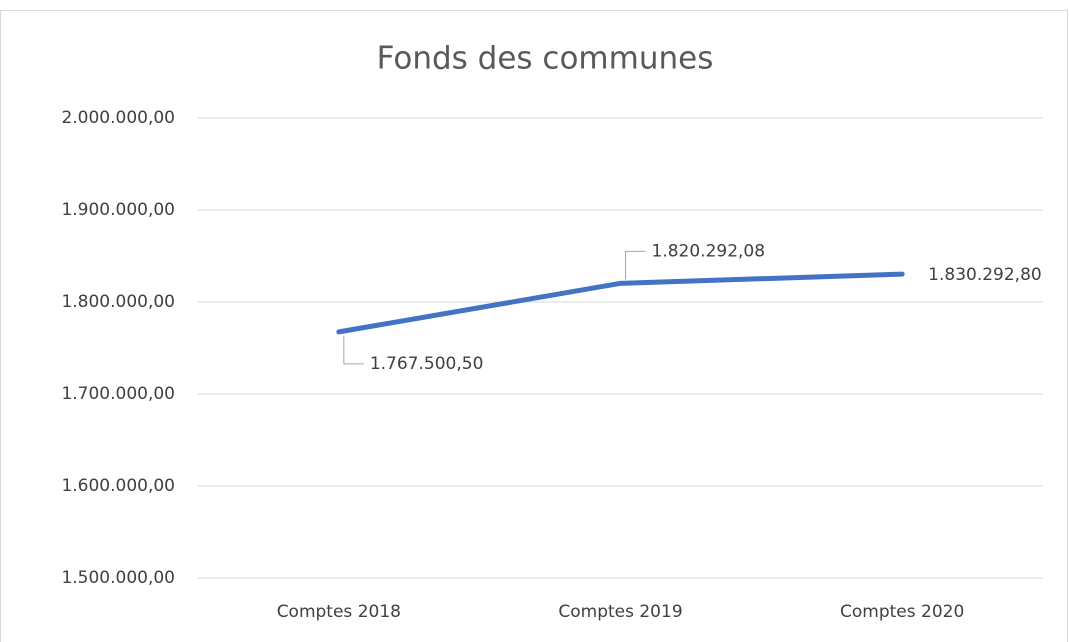  What do you see at coordinates (118, 302) in the screenshot?
I see `y-tick-label: 1.800.000,00` at bounding box center [118, 302].